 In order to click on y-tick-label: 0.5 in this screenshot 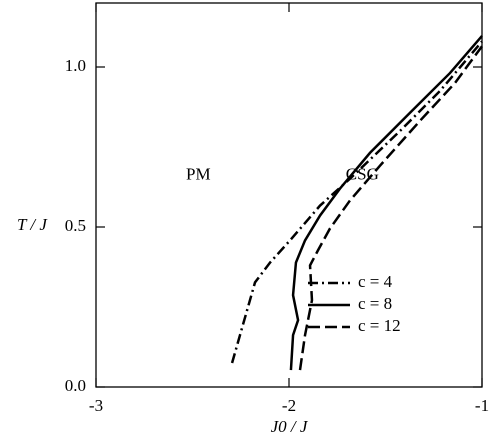, I will do `click(75, 225)`.